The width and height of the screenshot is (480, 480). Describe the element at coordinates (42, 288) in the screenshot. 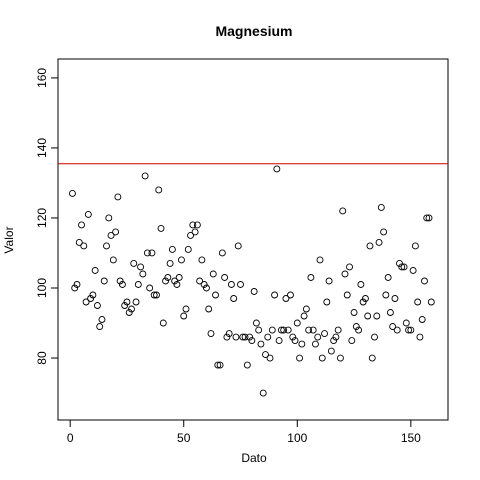

I see `y-tick-label: 100` at that location.